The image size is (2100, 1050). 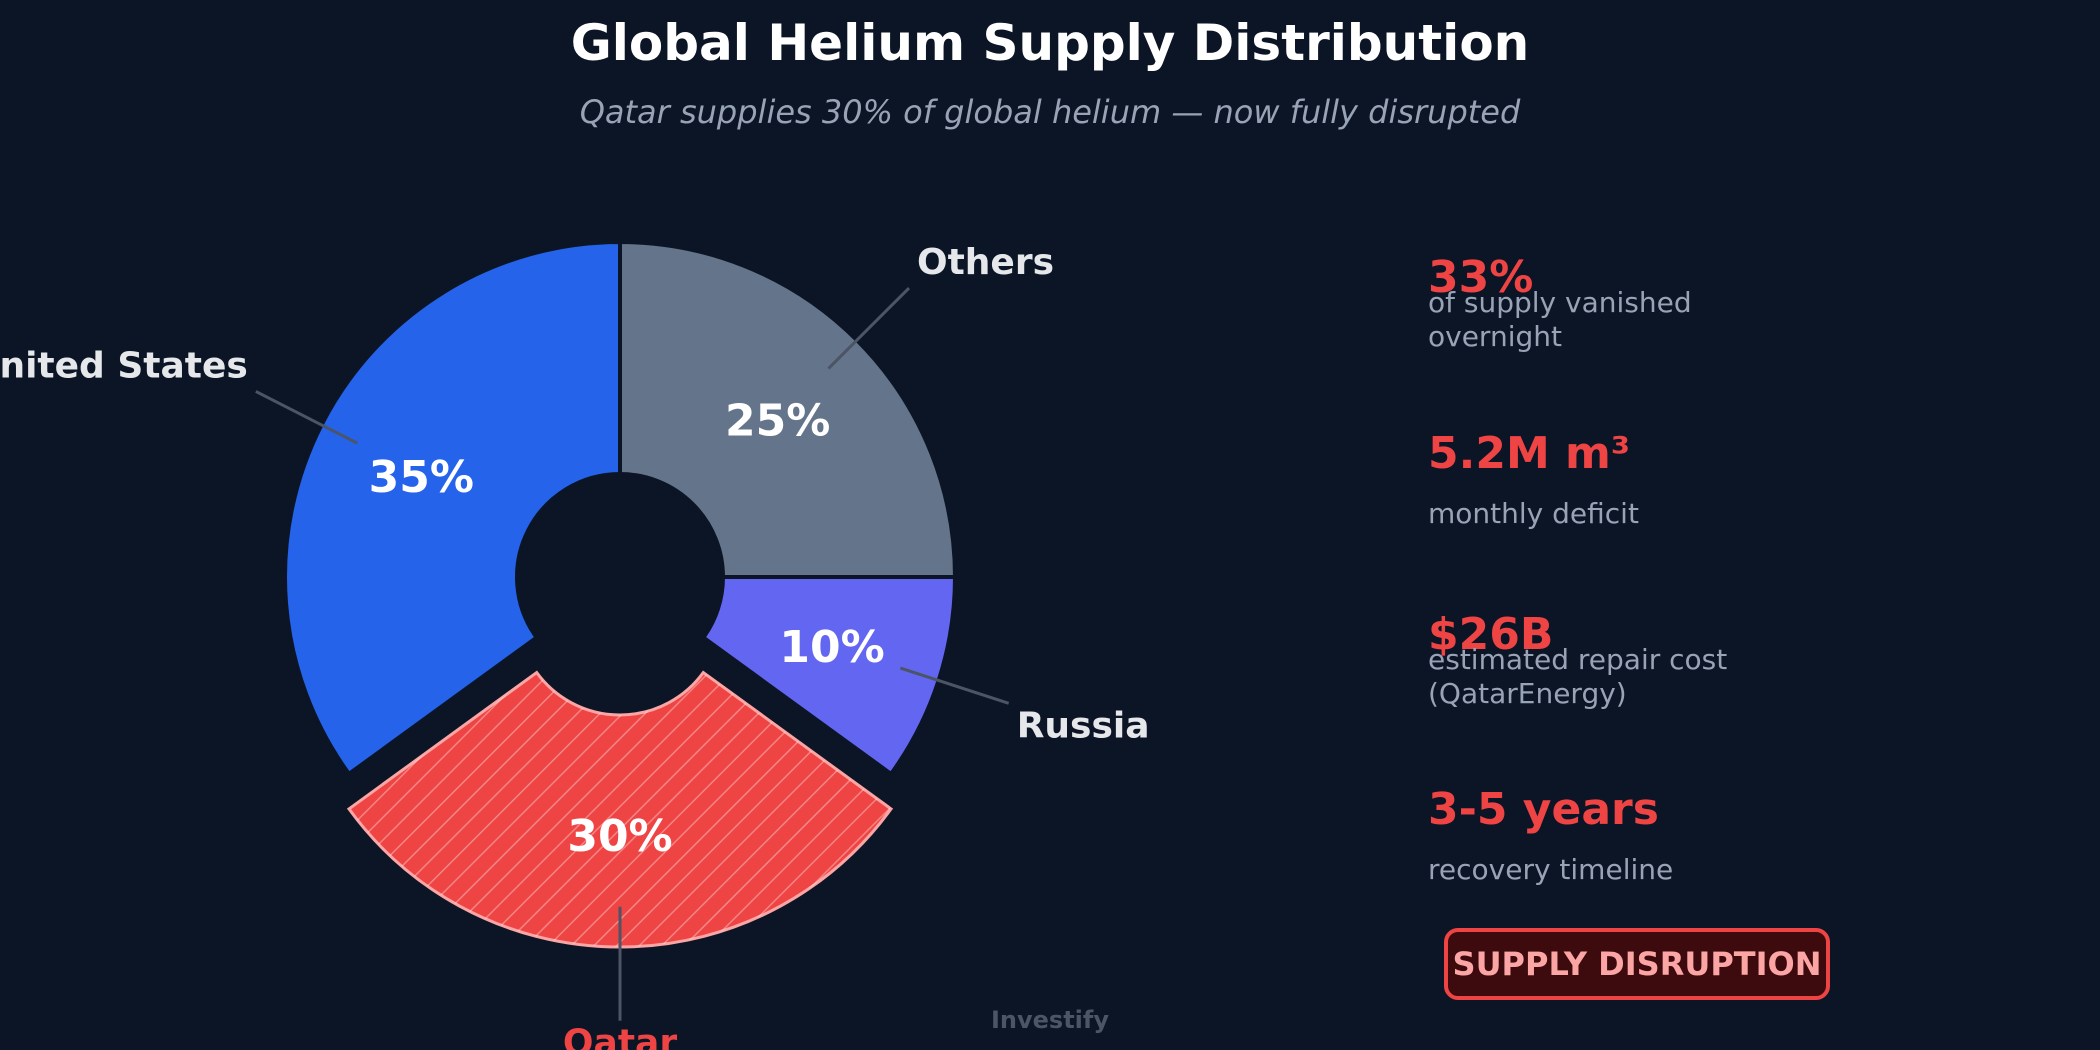 I want to click on category-label-qatar: Qatar, so click(x=620, y=1036).